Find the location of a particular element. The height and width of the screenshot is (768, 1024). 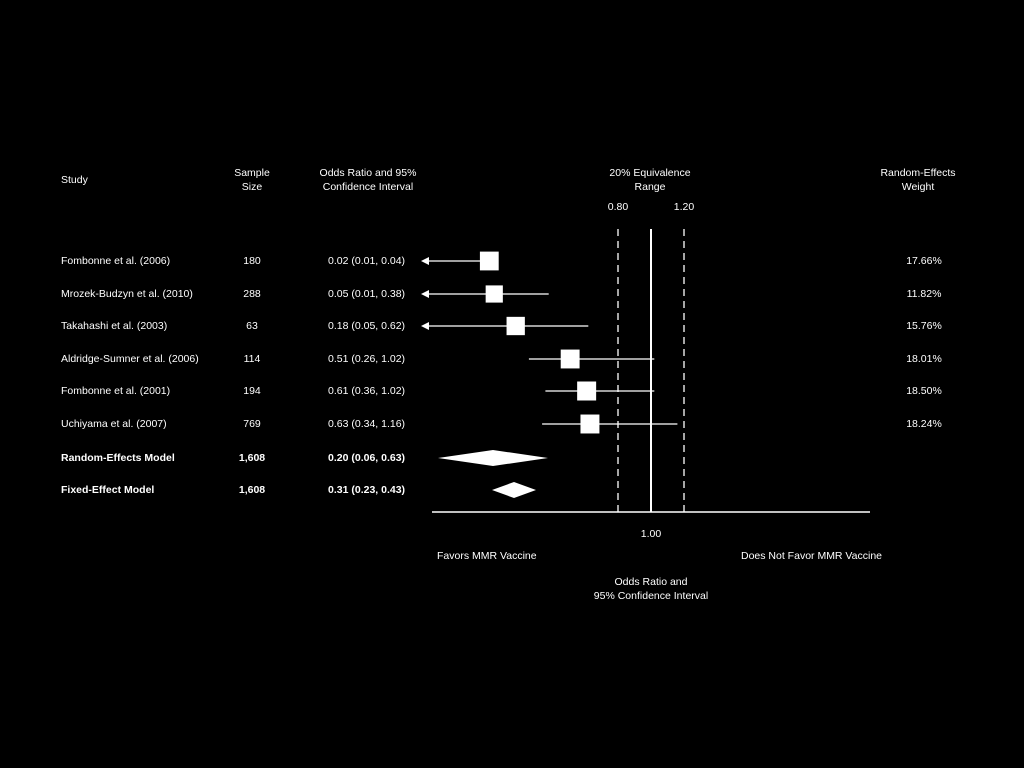

reference-line-label: 1.00 is located at coordinates (651, 534).